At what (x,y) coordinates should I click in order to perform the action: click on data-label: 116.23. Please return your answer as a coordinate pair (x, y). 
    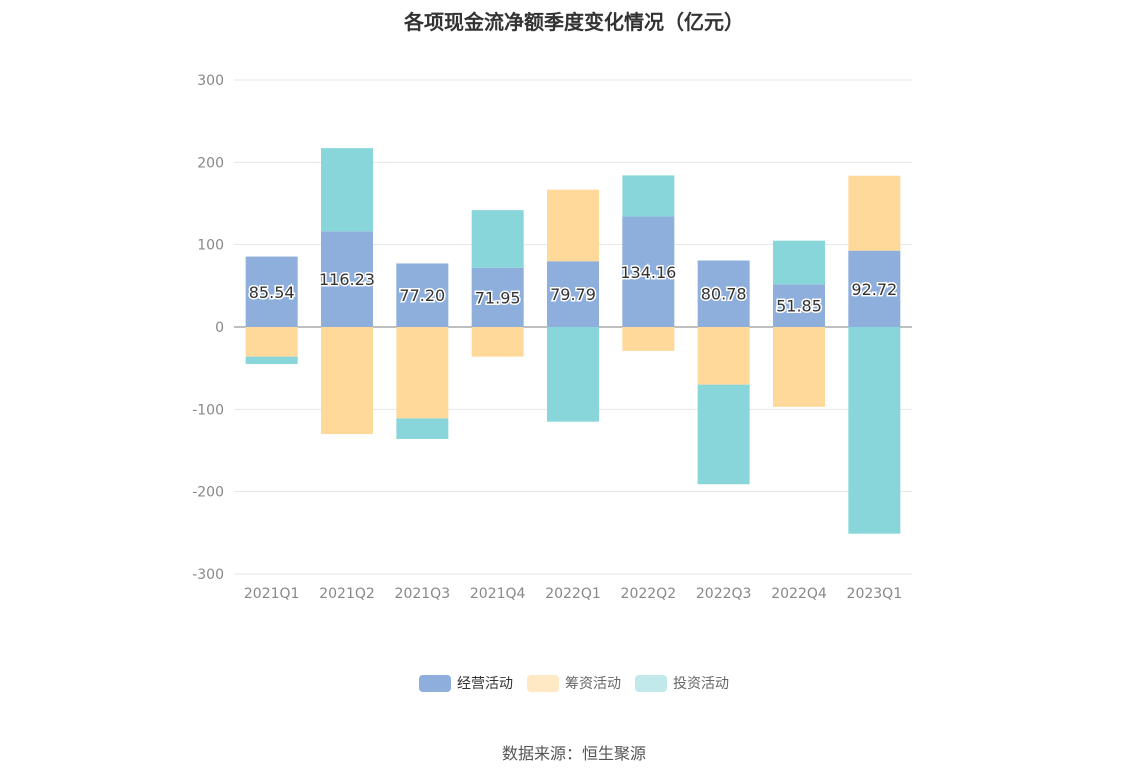
    Looking at the image, I should click on (347, 279).